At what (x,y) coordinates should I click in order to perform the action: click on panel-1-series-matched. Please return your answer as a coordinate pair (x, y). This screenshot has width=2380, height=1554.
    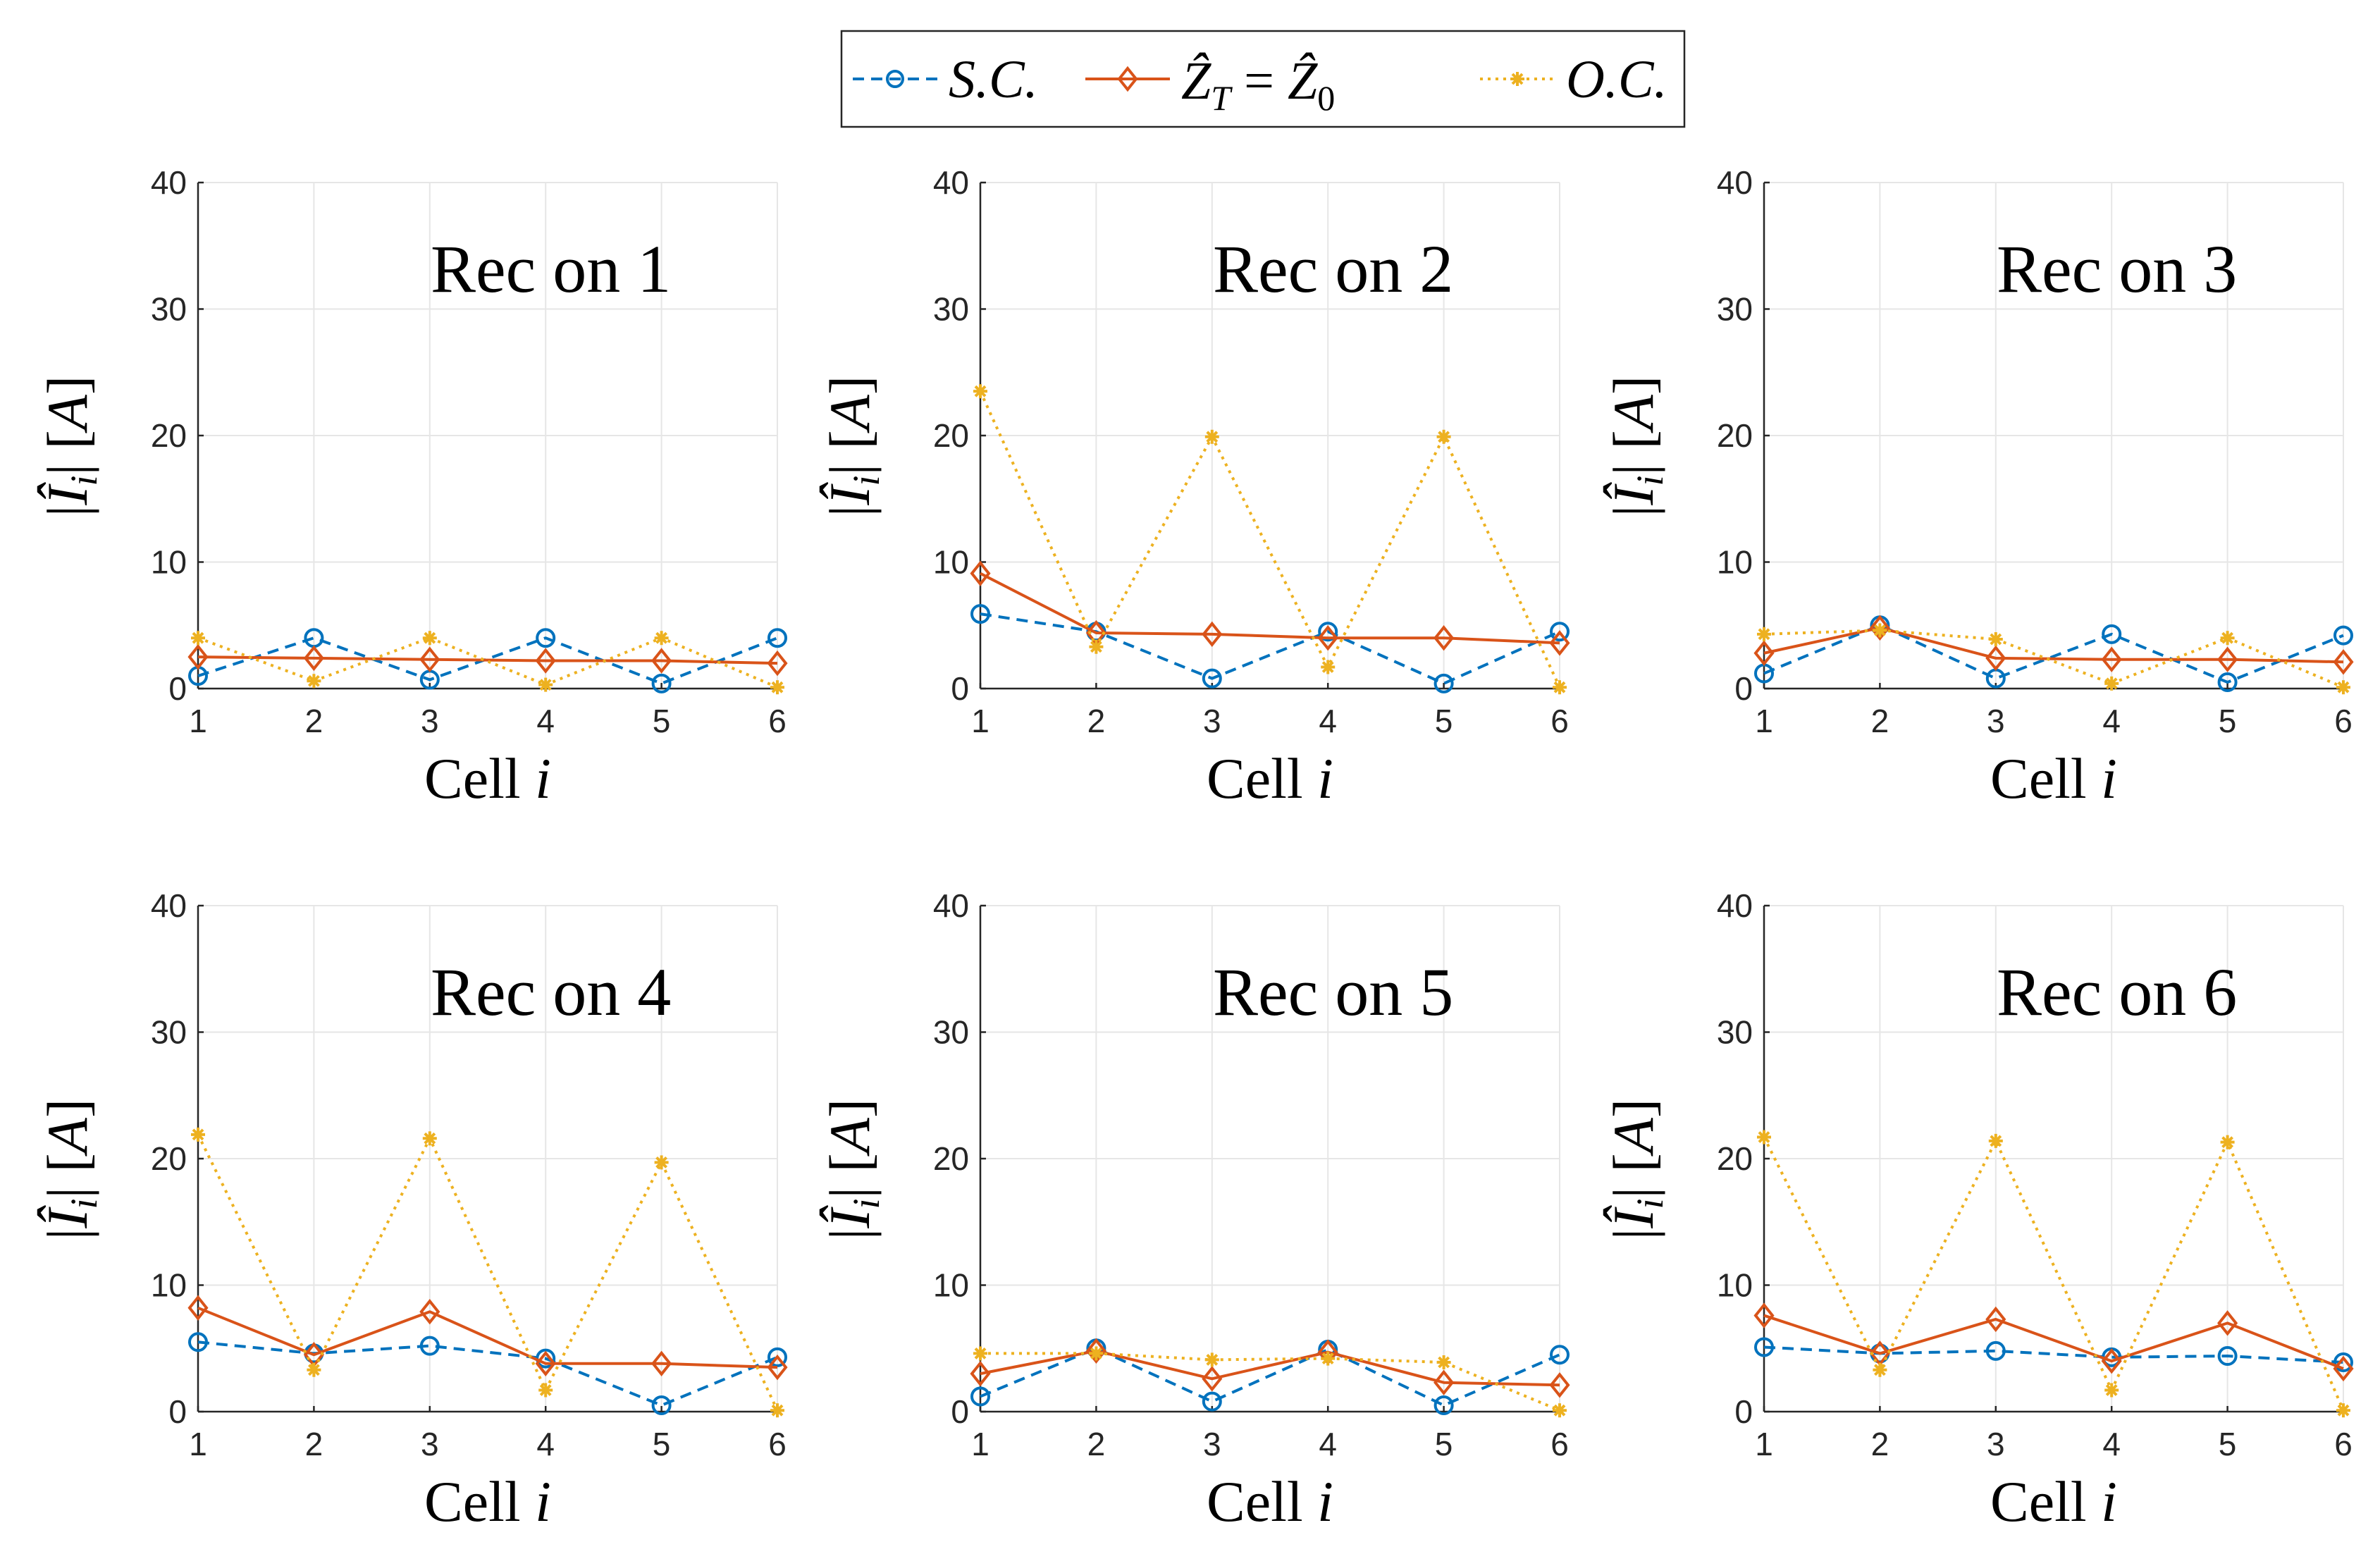
    Looking at the image, I should click on (488, 660).